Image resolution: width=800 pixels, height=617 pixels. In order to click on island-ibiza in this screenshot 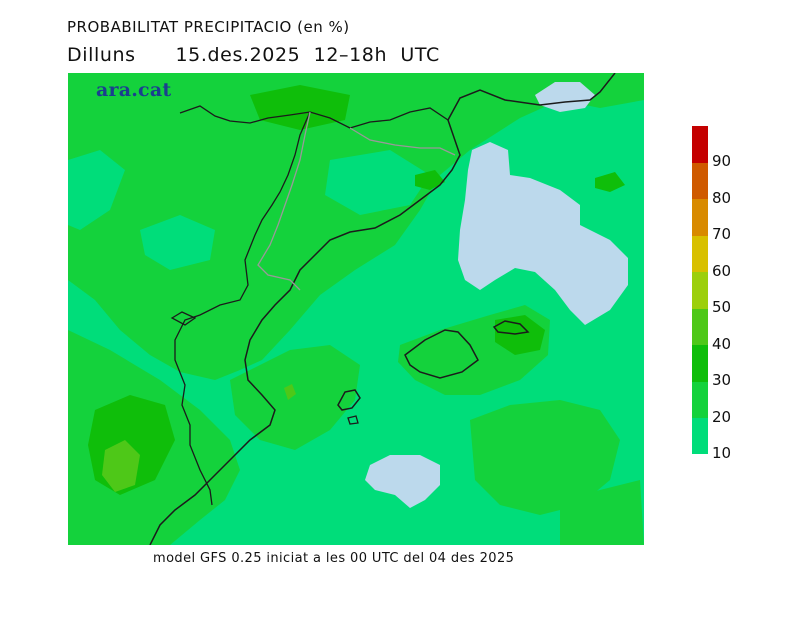, I will do `click(349, 400)`.